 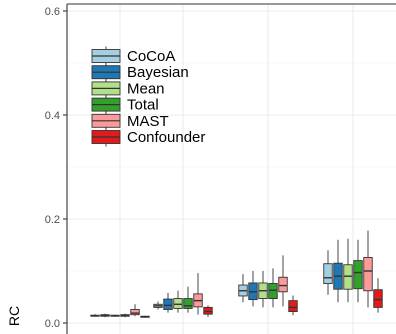 I want to click on legend-item-confounder: Confounder, so click(x=148, y=137).